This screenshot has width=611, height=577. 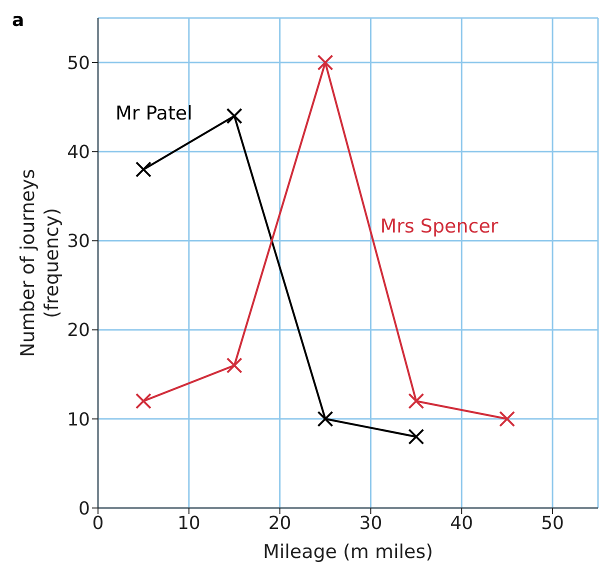 What do you see at coordinates (188, 523) in the screenshot?
I see `x-tick-label: 10` at bounding box center [188, 523].